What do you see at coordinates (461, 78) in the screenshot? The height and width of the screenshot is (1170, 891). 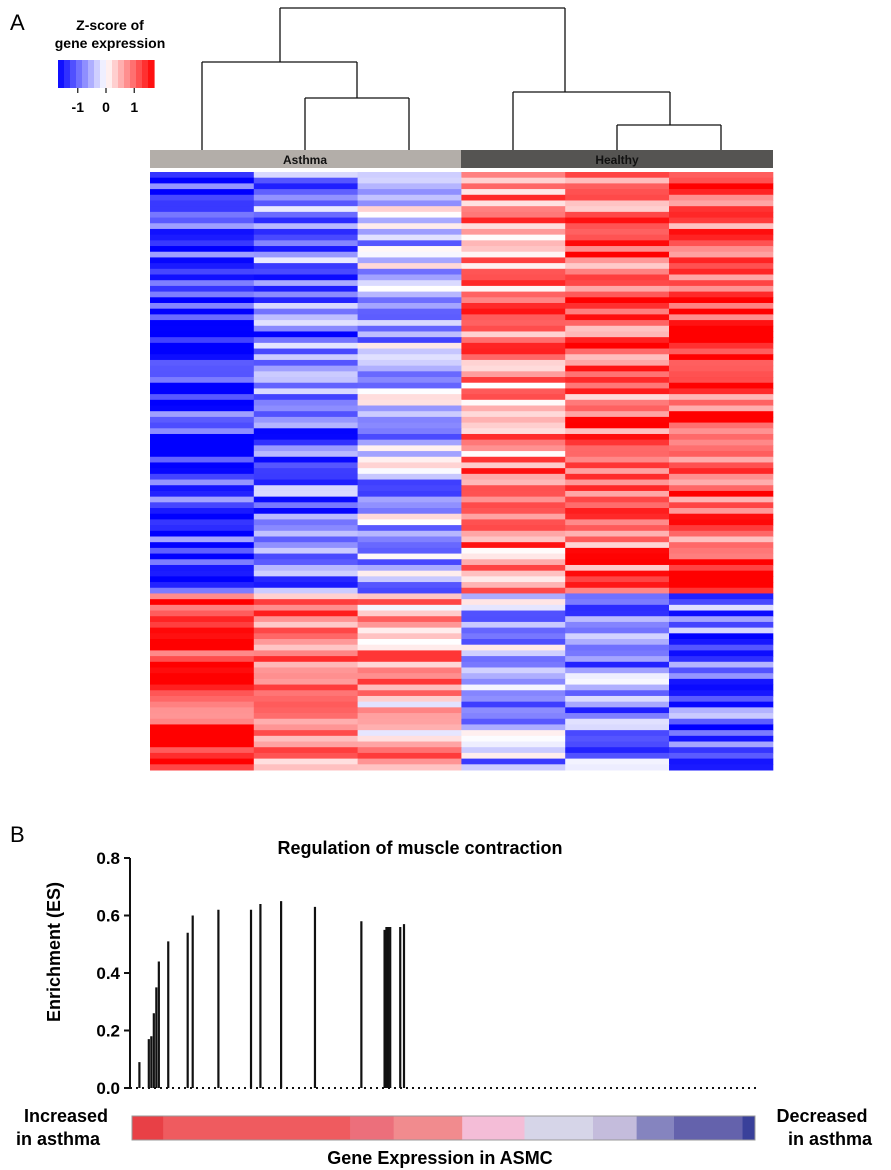 I see `column-dendrogram` at bounding box center [461, 78].